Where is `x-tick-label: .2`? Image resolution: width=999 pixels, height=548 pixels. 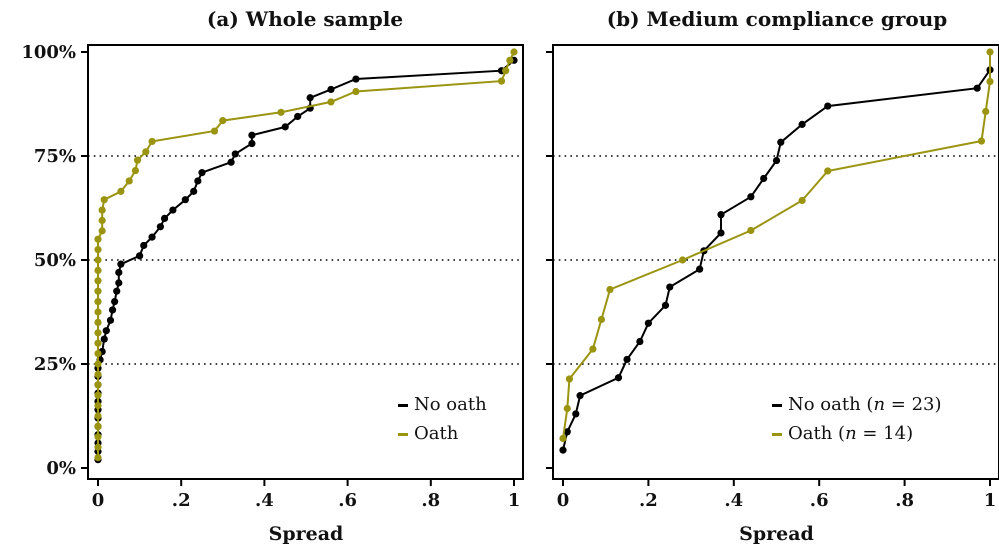
x-tick-label: .2 is located at coordinates (648, 500).